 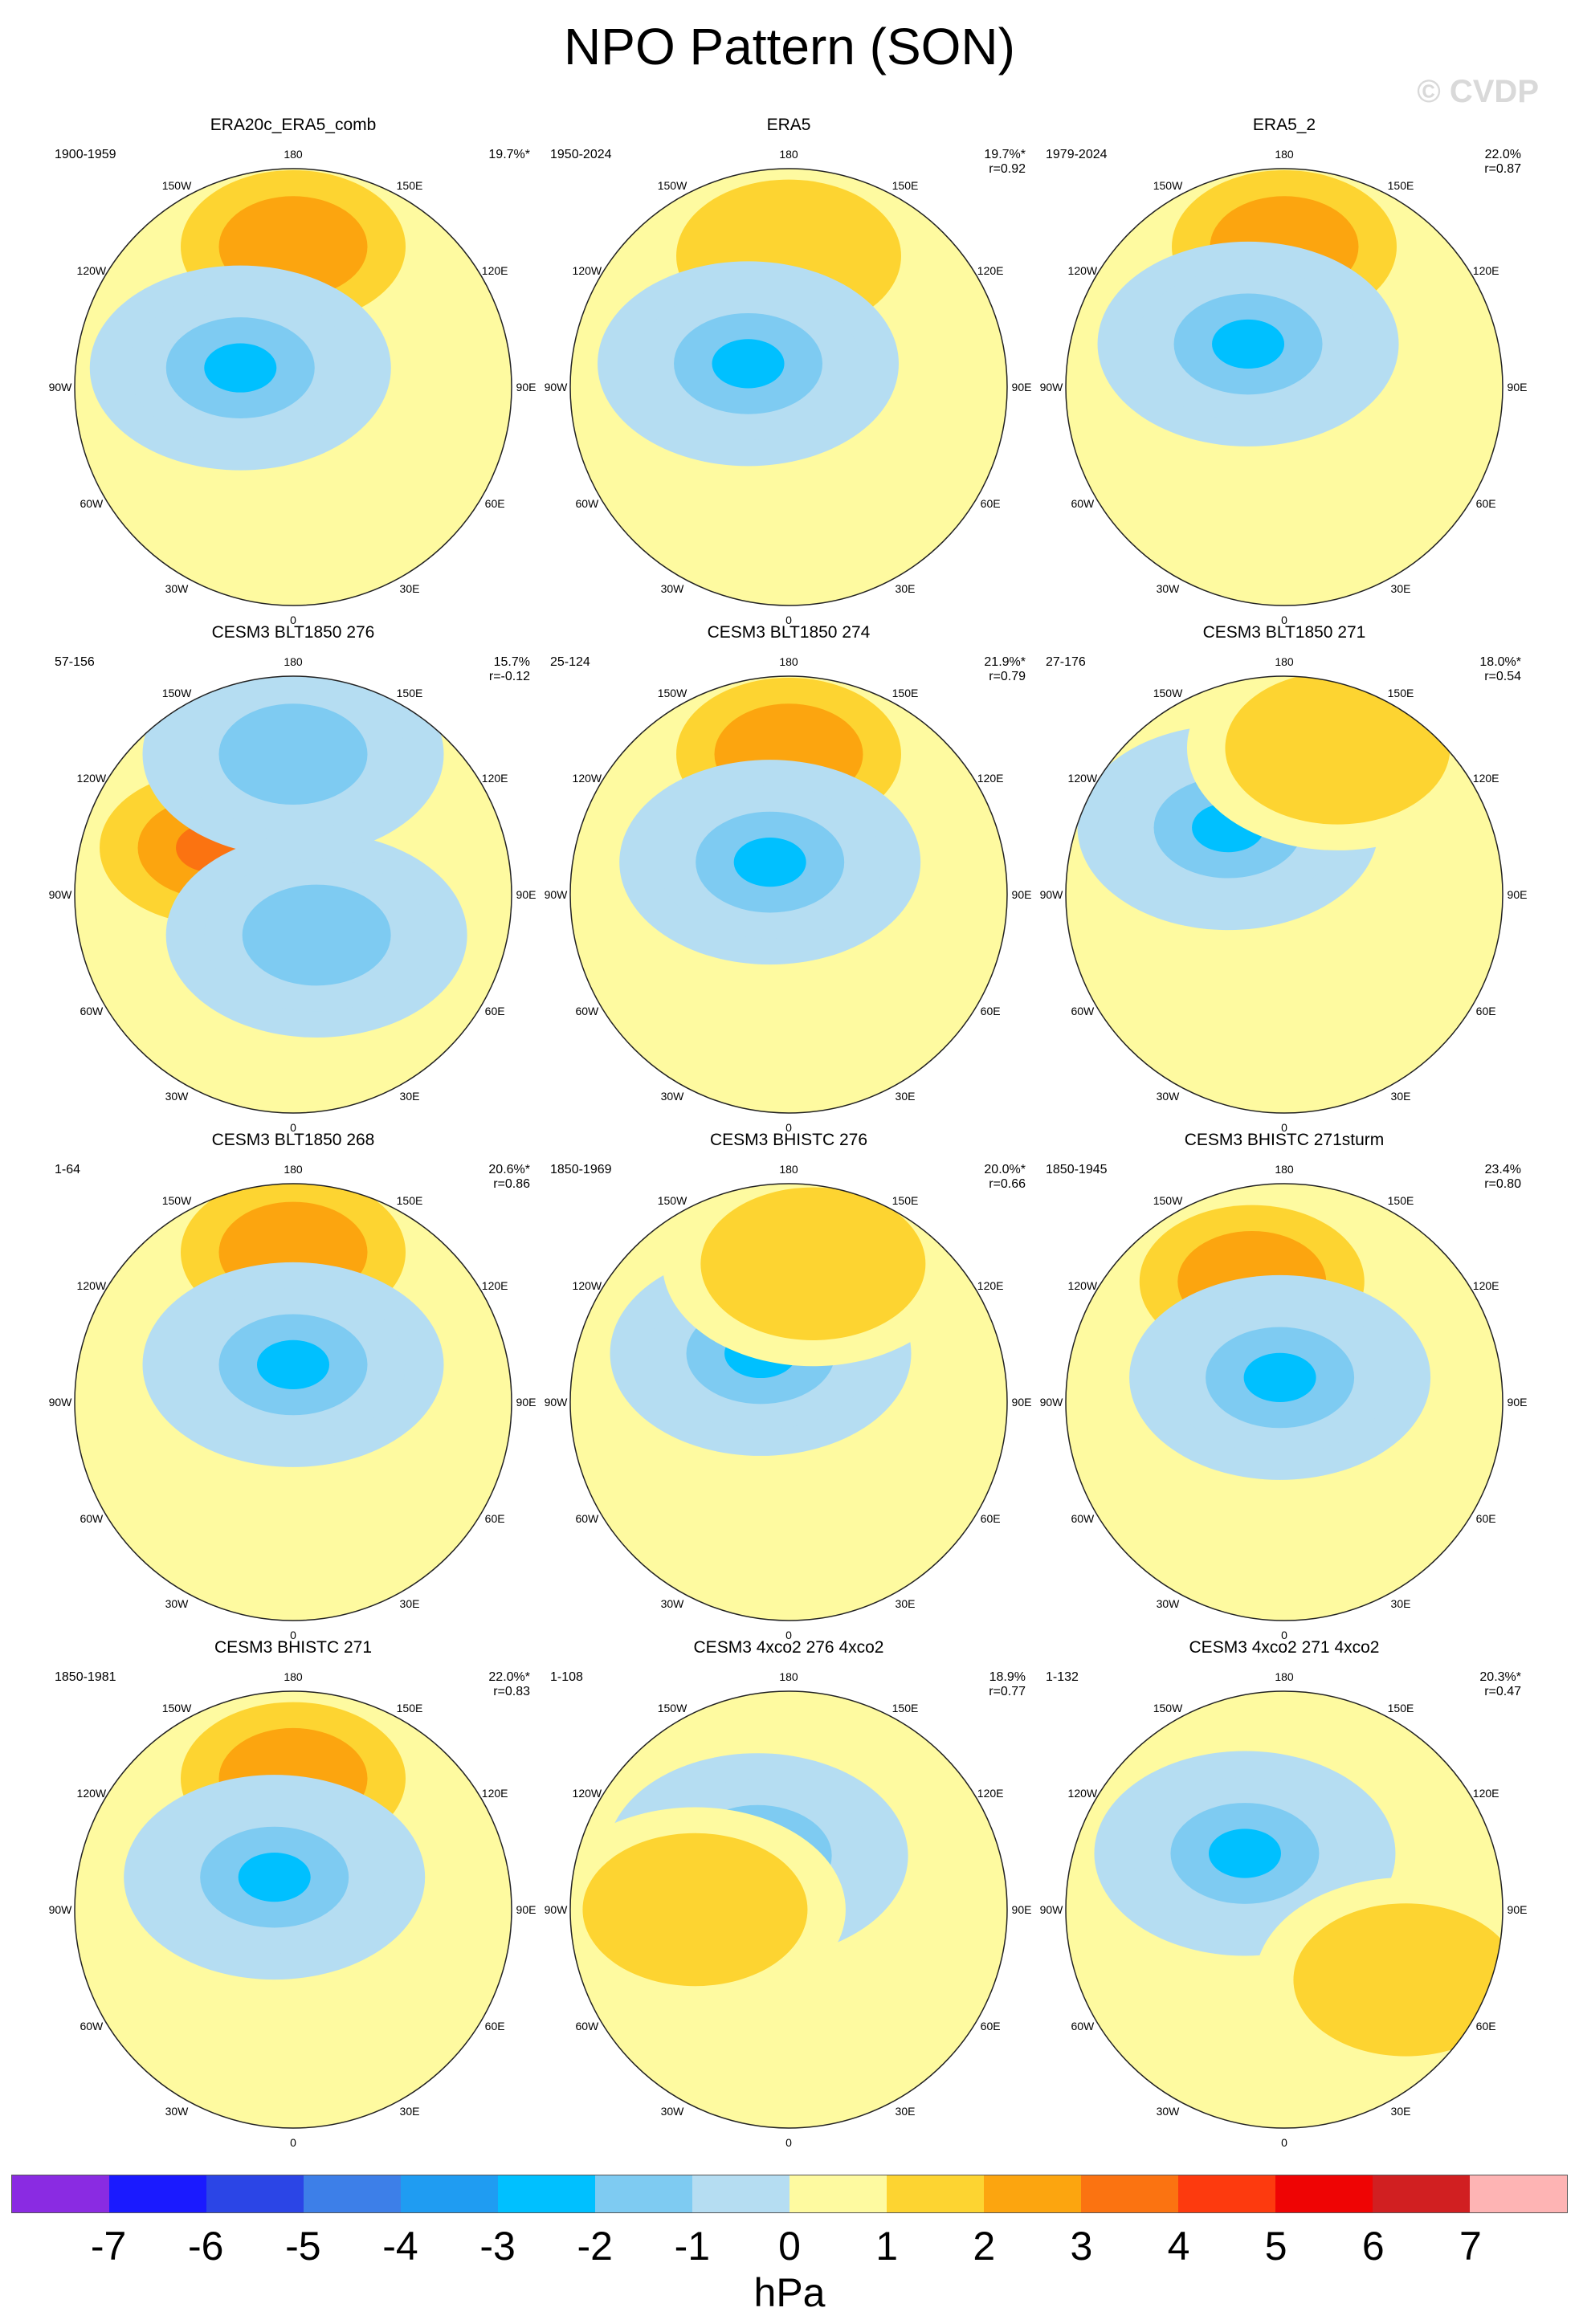 What do you see at coordinates (1007, 677) in the screenshot?
I see `pattern-correlation: r=0.79` at bounding box center [1007, 677].